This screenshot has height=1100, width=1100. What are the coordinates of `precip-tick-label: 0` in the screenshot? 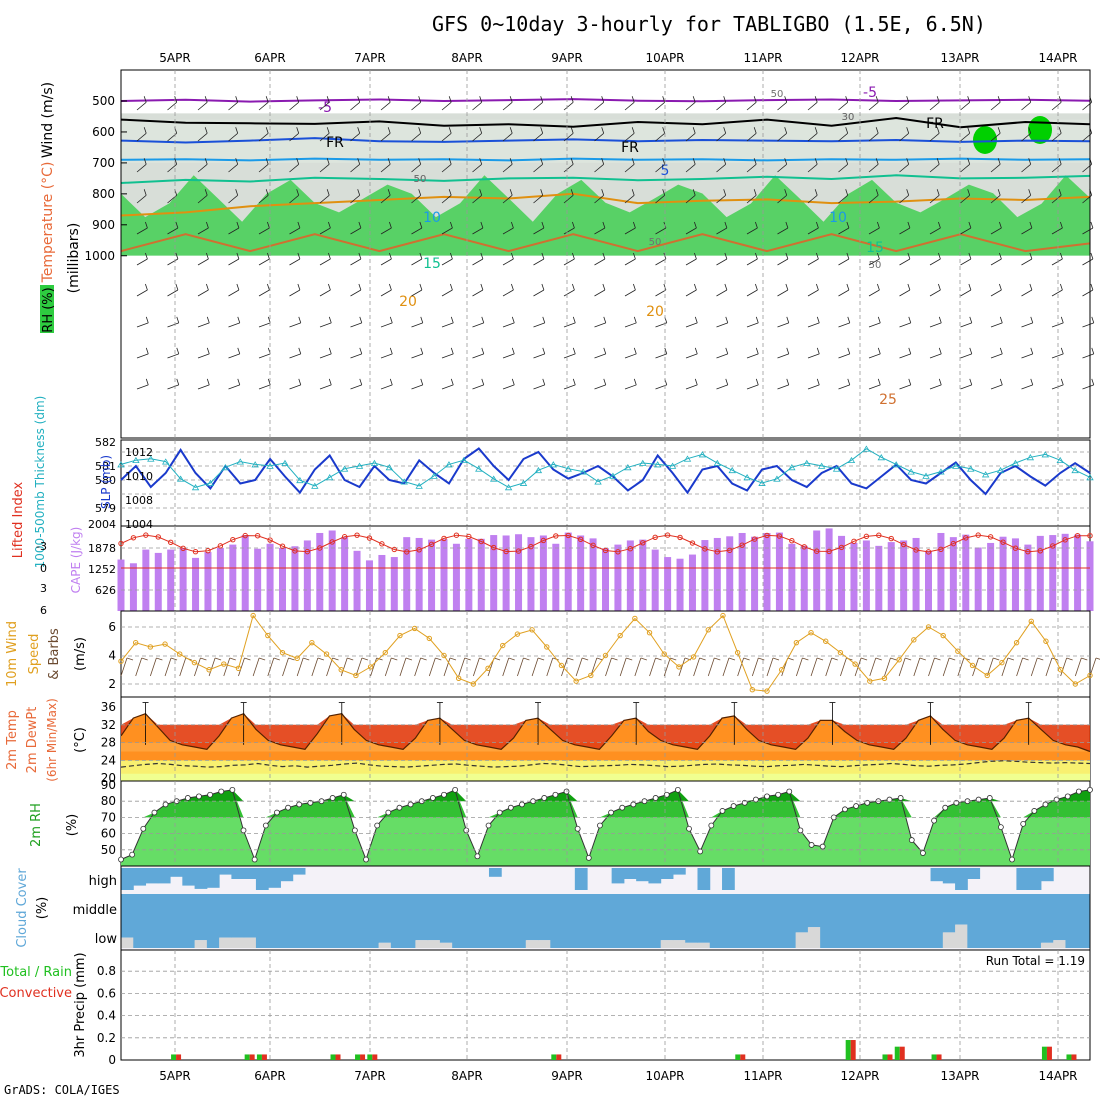 It's located at (112, 1060).